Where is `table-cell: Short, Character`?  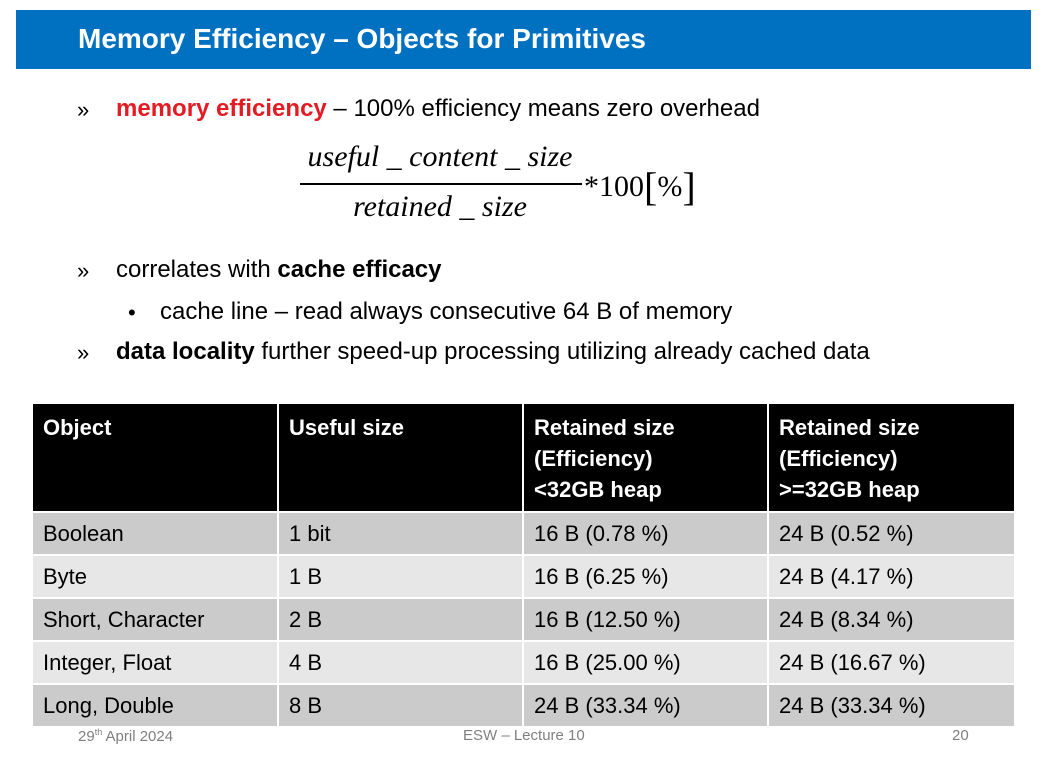 table-cell: Short, Character is located at coordinates (156, 619).